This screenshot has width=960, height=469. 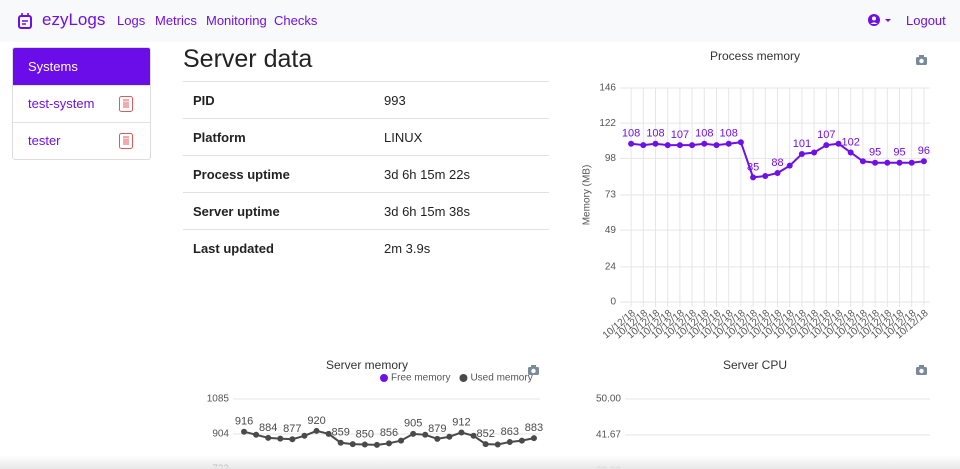 What do you see at coordinates (366, 247) in the screenshot?
I see `table-row: Last updated 2m 3.9s` at bounding box center [366, 247].